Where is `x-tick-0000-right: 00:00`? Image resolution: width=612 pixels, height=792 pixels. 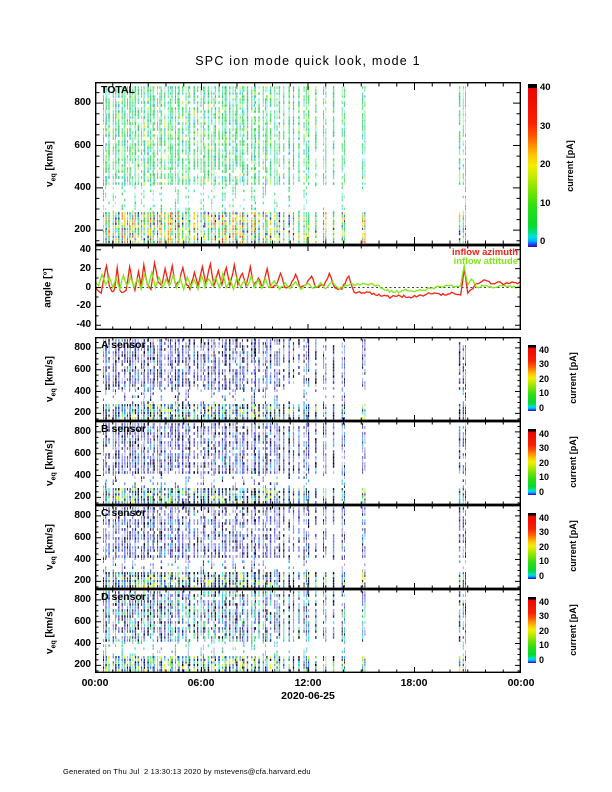 x-tick-0000-right: 00:00 is located at coordinates (521, 683).